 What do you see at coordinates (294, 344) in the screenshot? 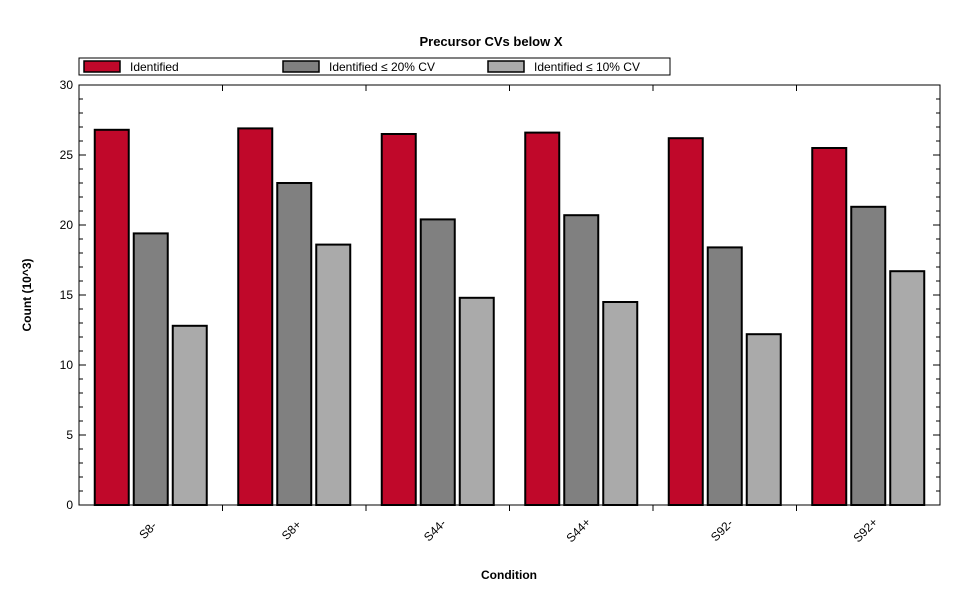
I see `bar-S8+-series-2` at bounding box center [294, 344].